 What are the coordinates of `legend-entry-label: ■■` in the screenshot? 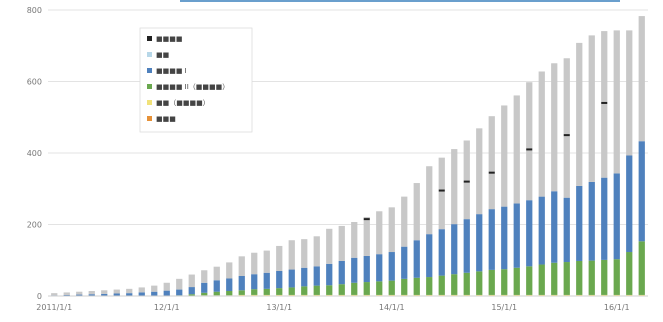 It's located at (162, 55).